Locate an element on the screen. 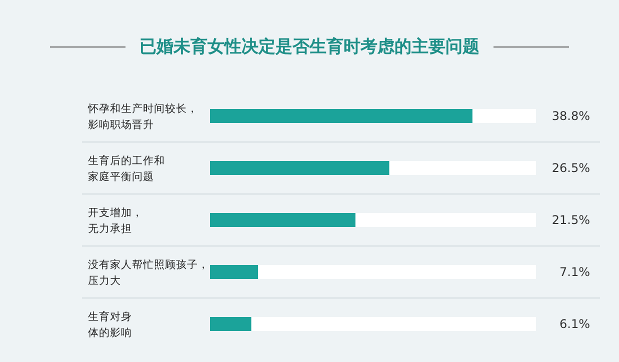 This screenshot has width=619, height=362. data-label: 7.1% is located at coordinates (575, 272).